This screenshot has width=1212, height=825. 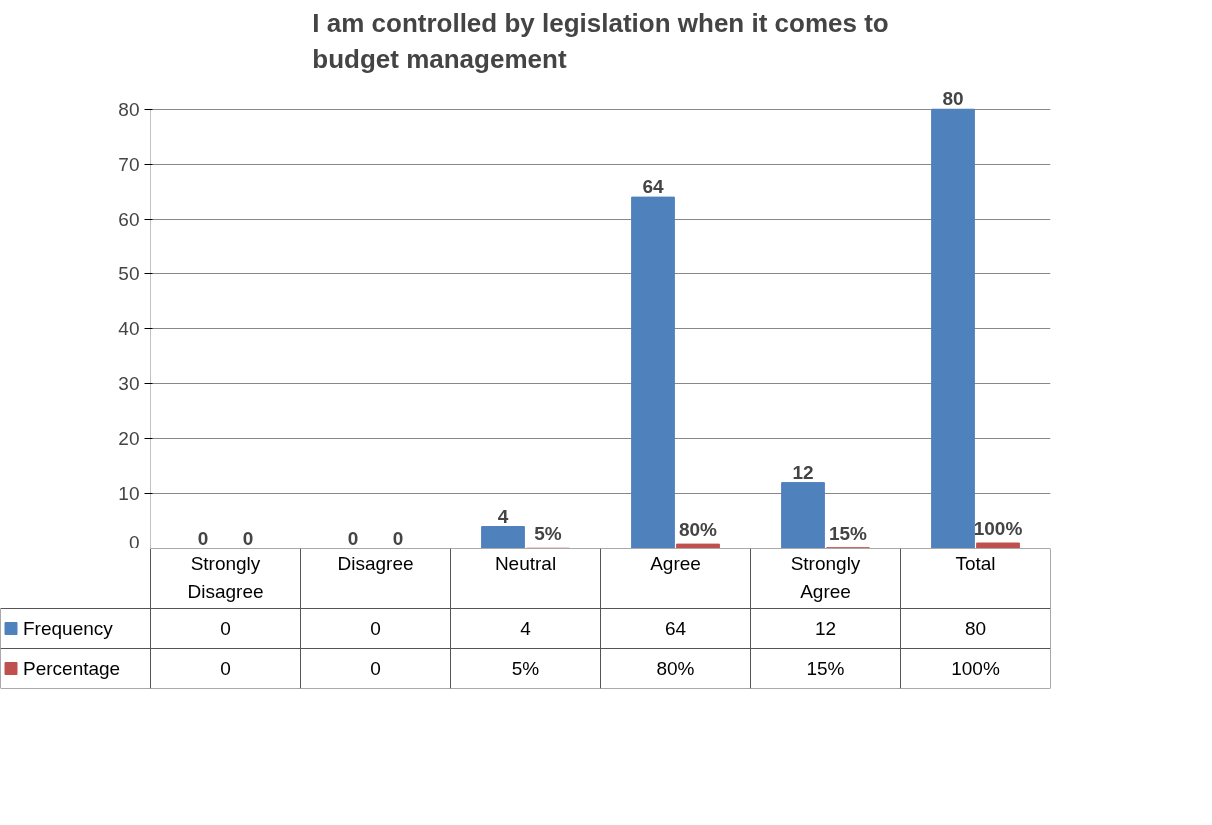 I want to click on text: 64, so click(x=653, y=187).